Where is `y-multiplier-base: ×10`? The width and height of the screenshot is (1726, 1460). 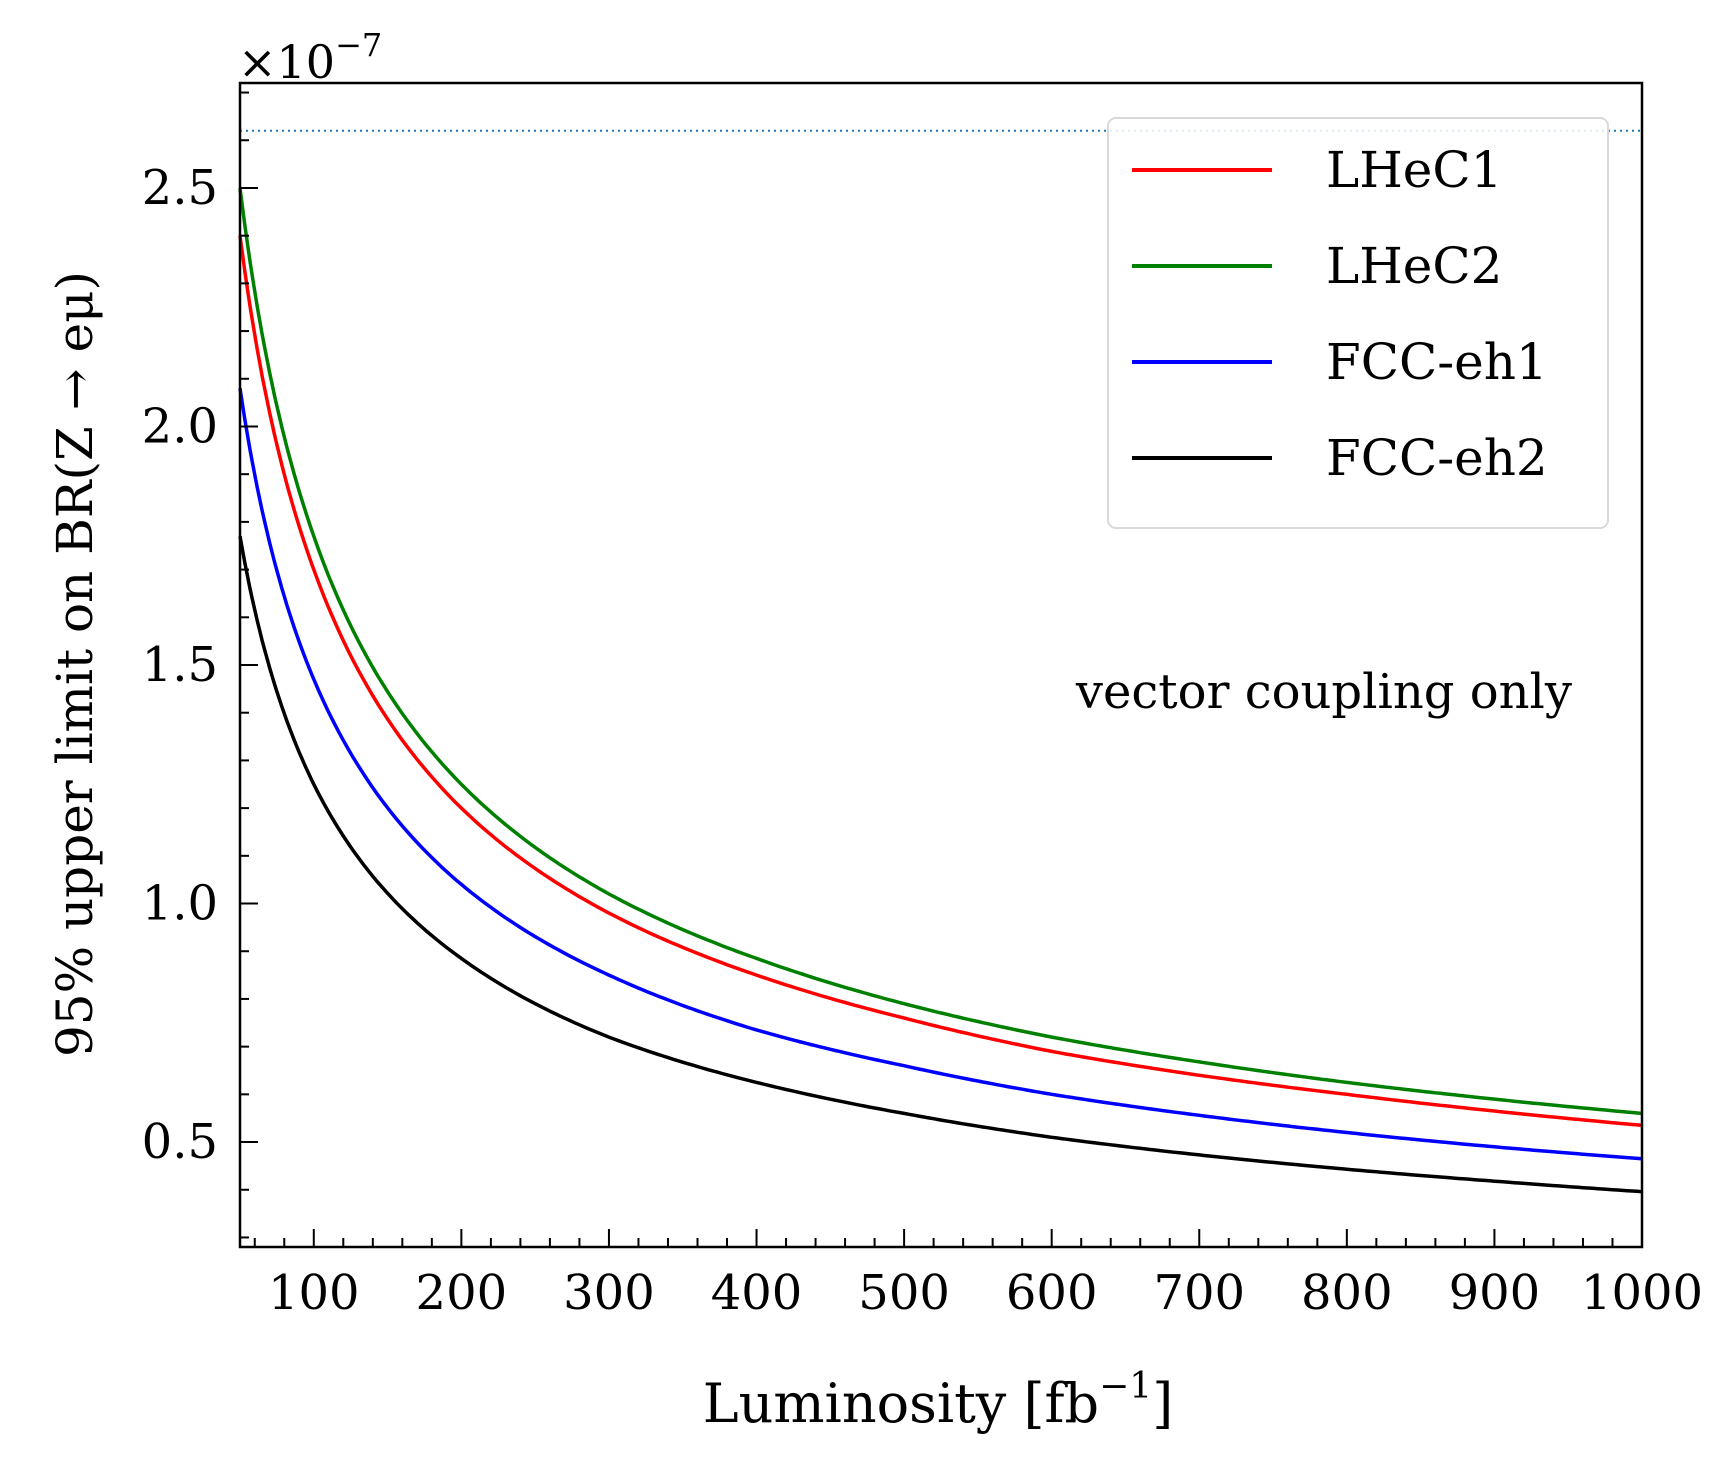
y-multiplier-base: ×10 is located at coordinates (286, 62).